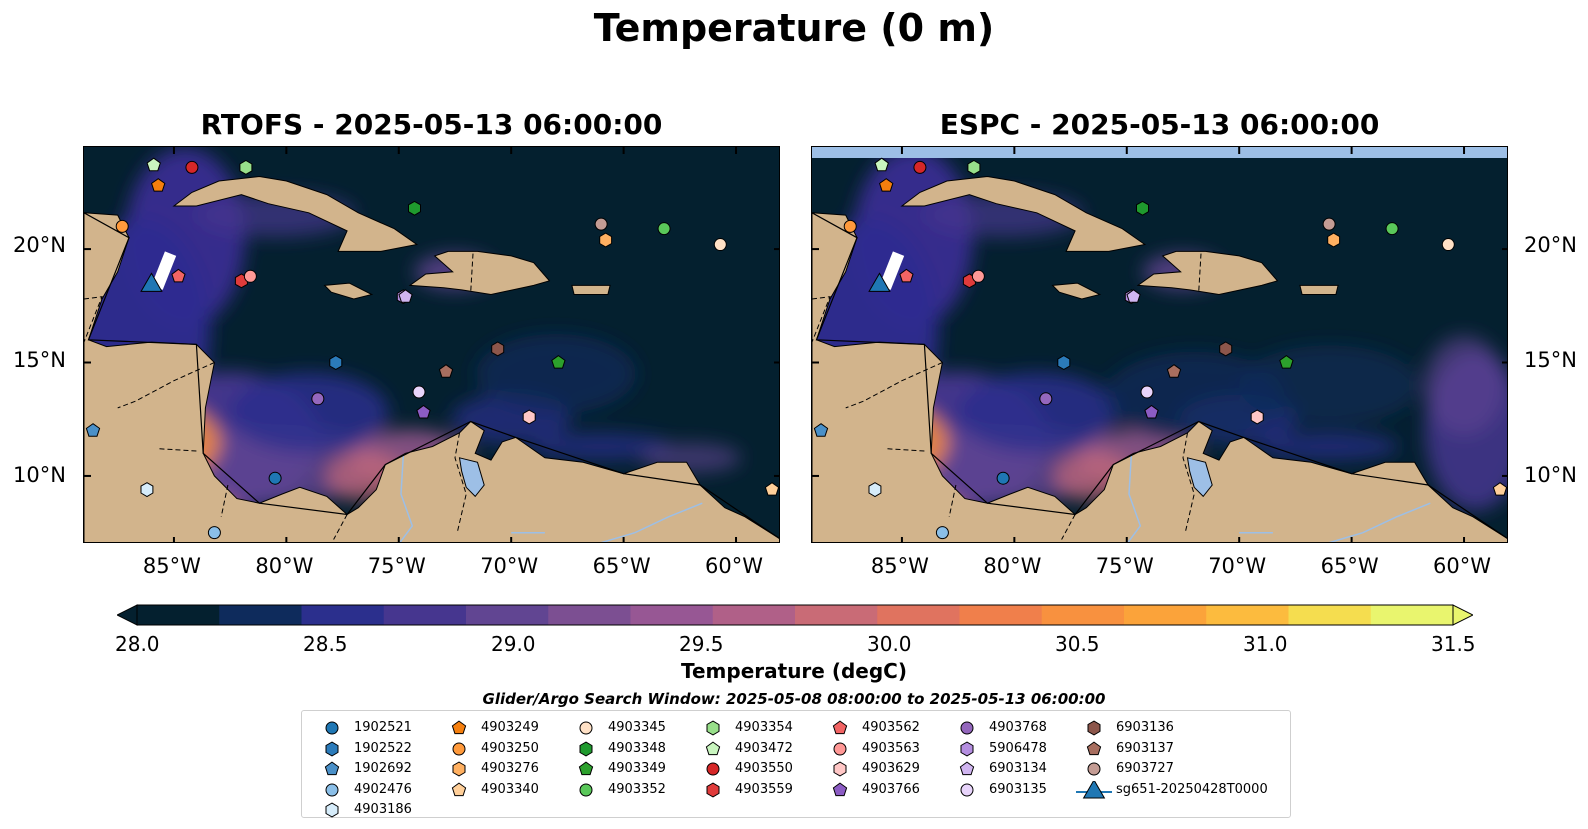 The width and height of the screenshot is (1588, 829). What do you see at coordinates (1192, 789) in the screenshot?
I see `legend-label: sg651-20250428T0000` at bounding box center [1192, 789].